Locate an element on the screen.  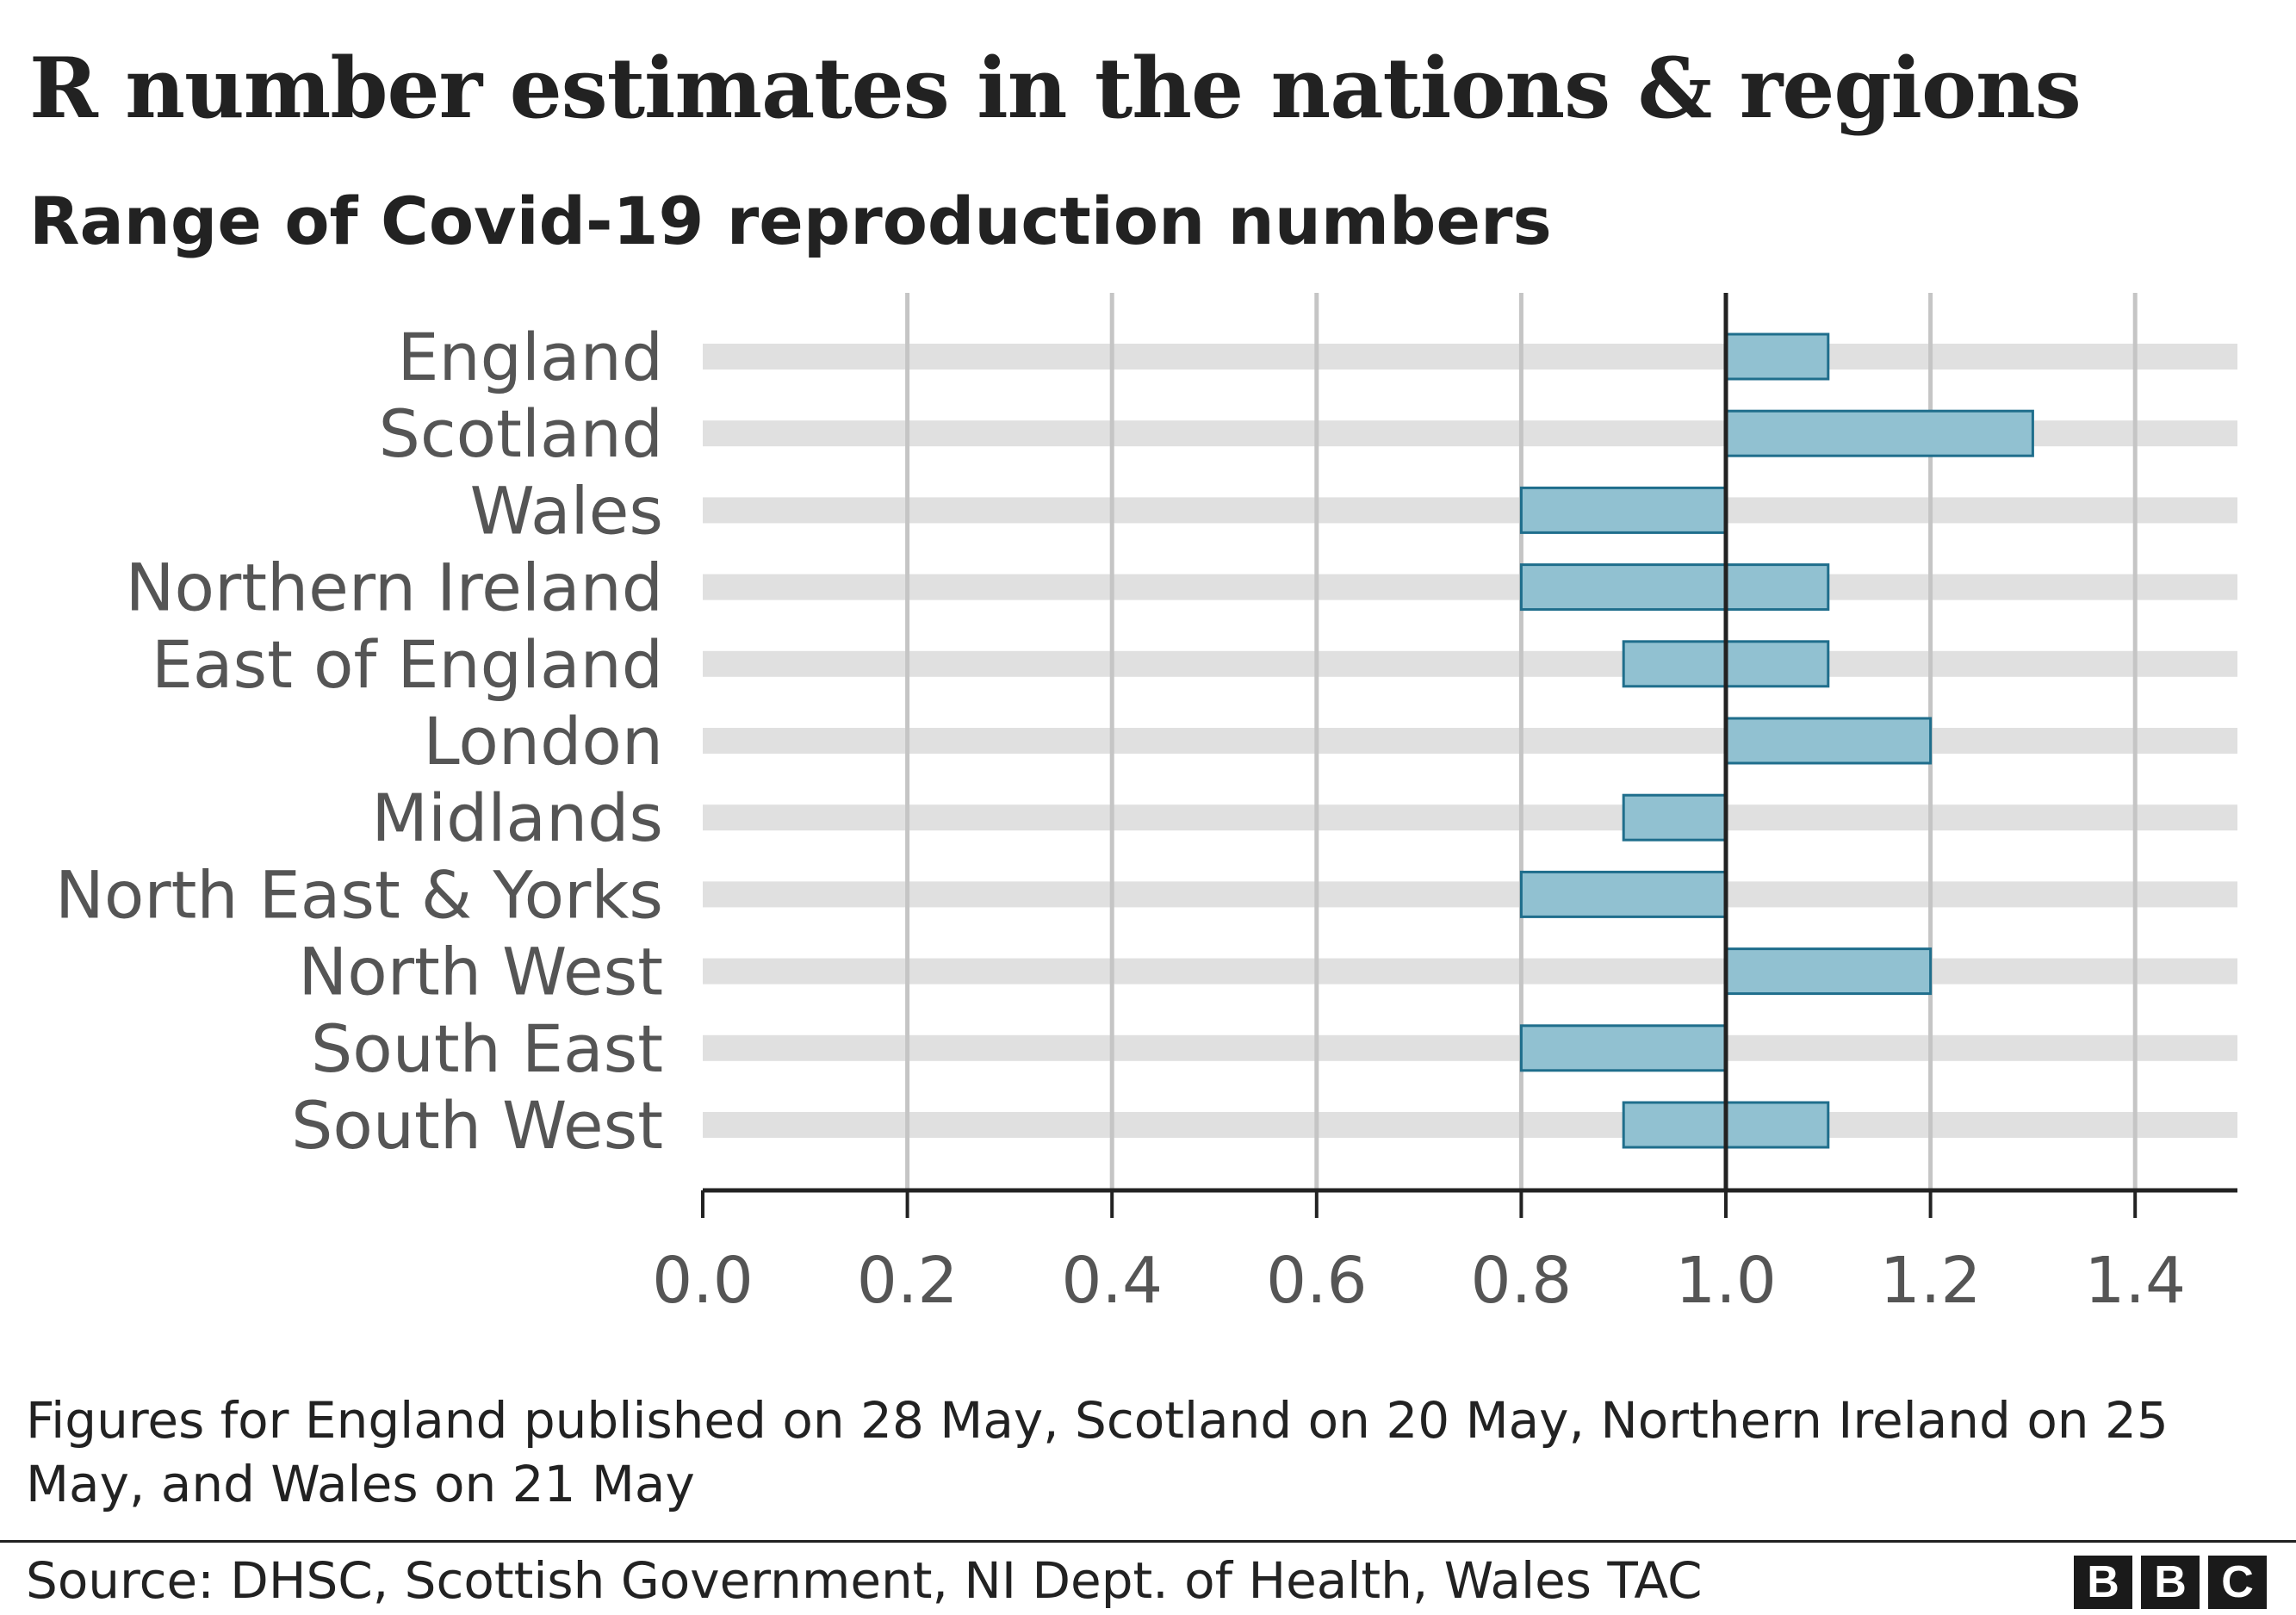
category-label: South East is located at coordinates (487, 1048).